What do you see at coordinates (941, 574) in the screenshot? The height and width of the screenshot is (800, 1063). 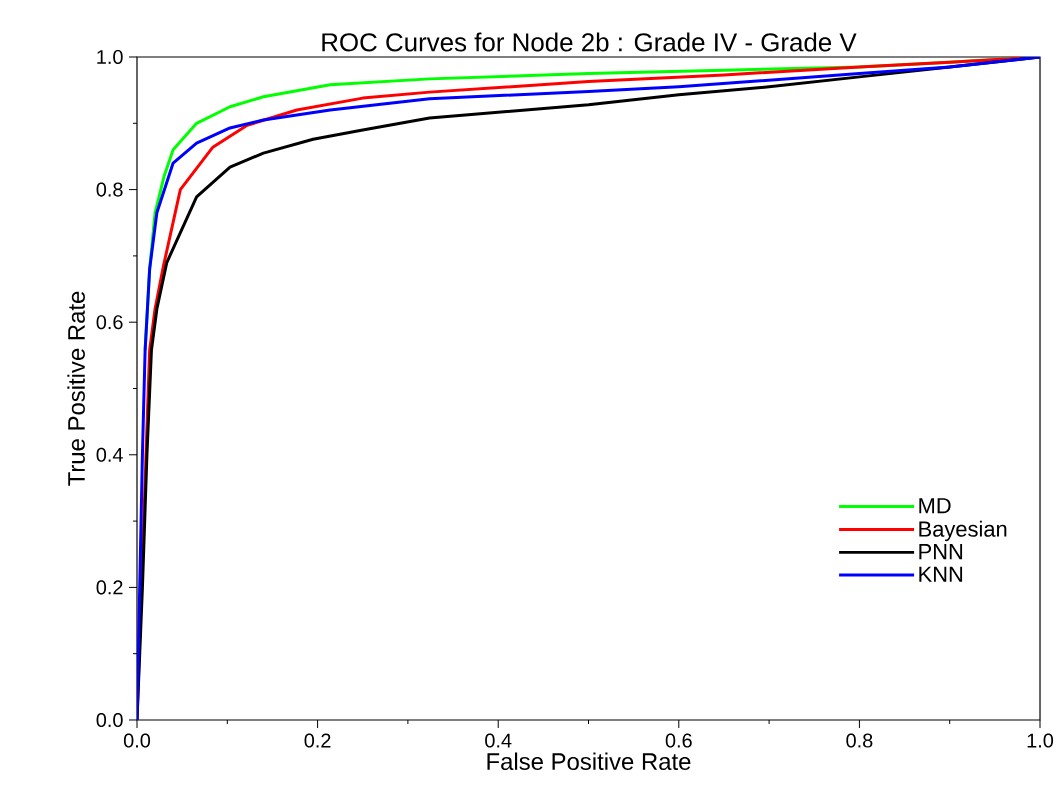 I see `legend-label: KNN` at bounding box center [941, 574].